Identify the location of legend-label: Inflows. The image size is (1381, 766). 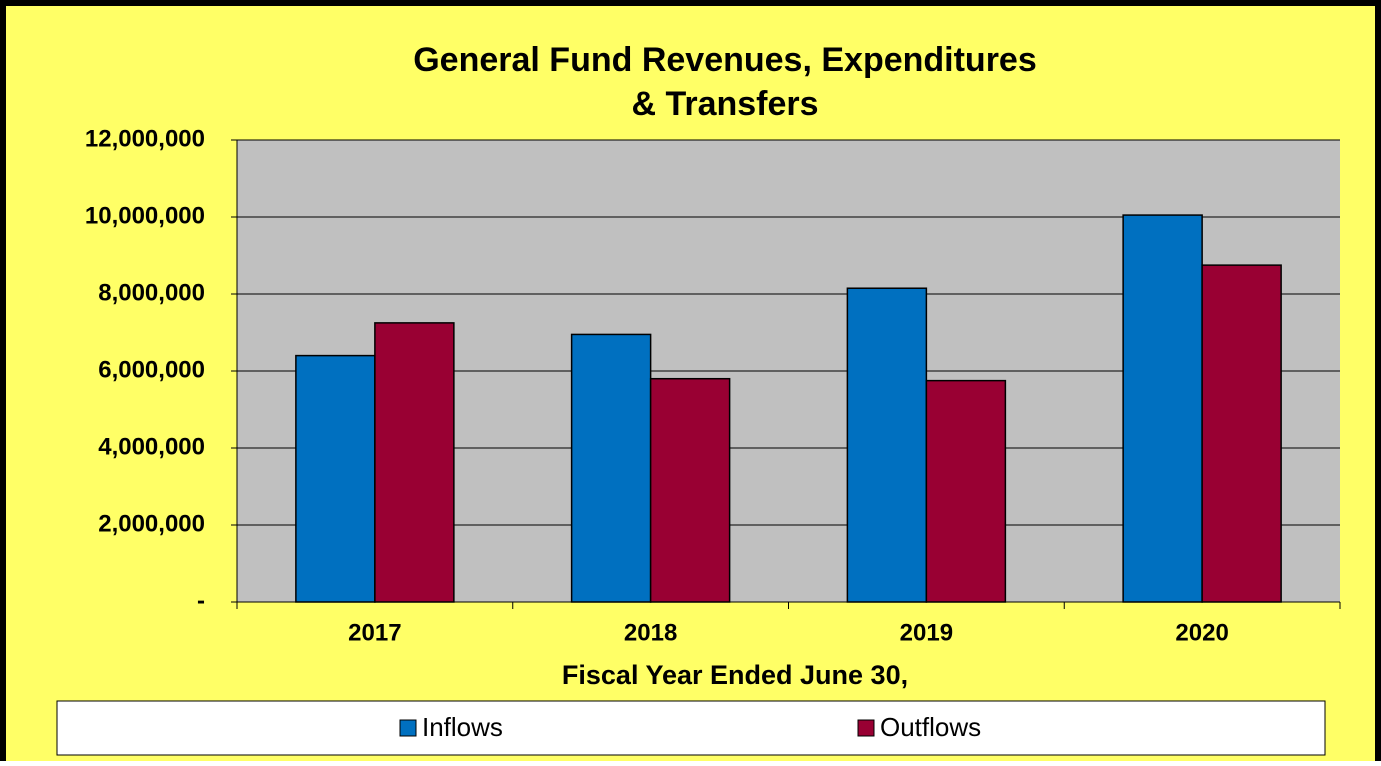
(462, 727).